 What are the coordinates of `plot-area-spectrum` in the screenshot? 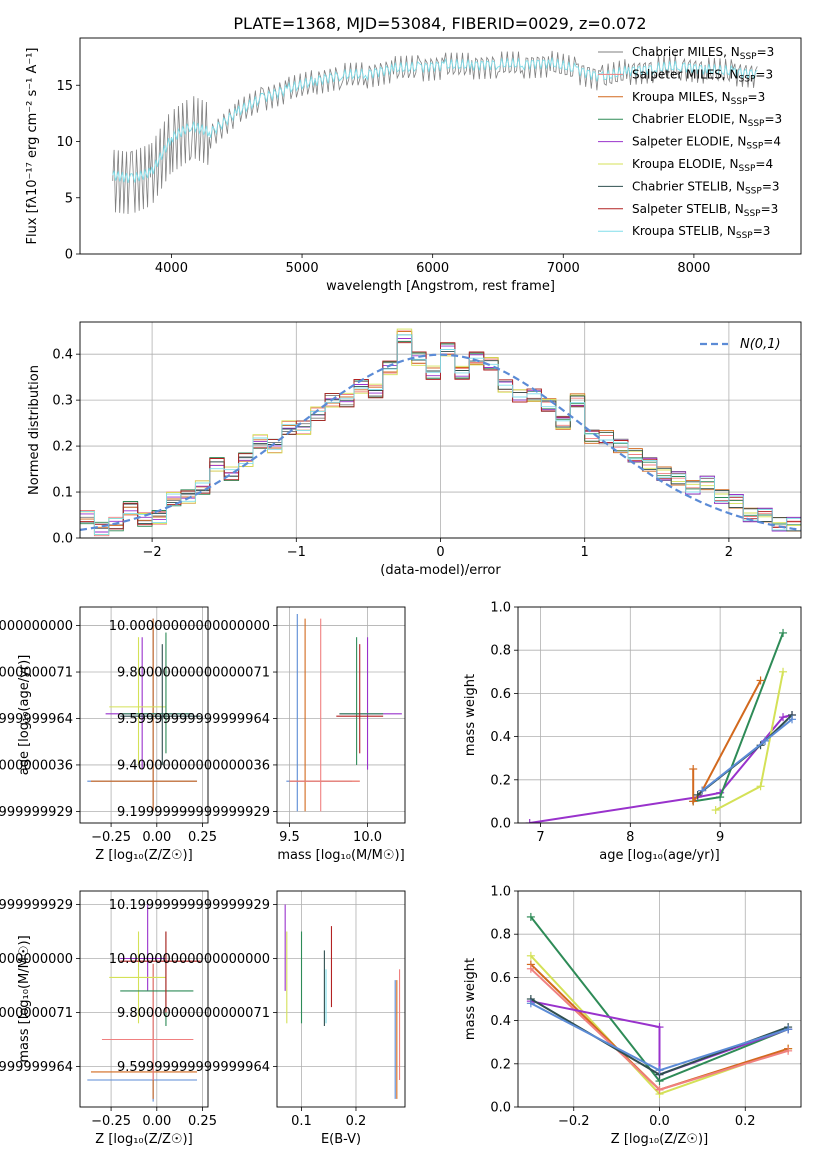 It's located at (435, 132).